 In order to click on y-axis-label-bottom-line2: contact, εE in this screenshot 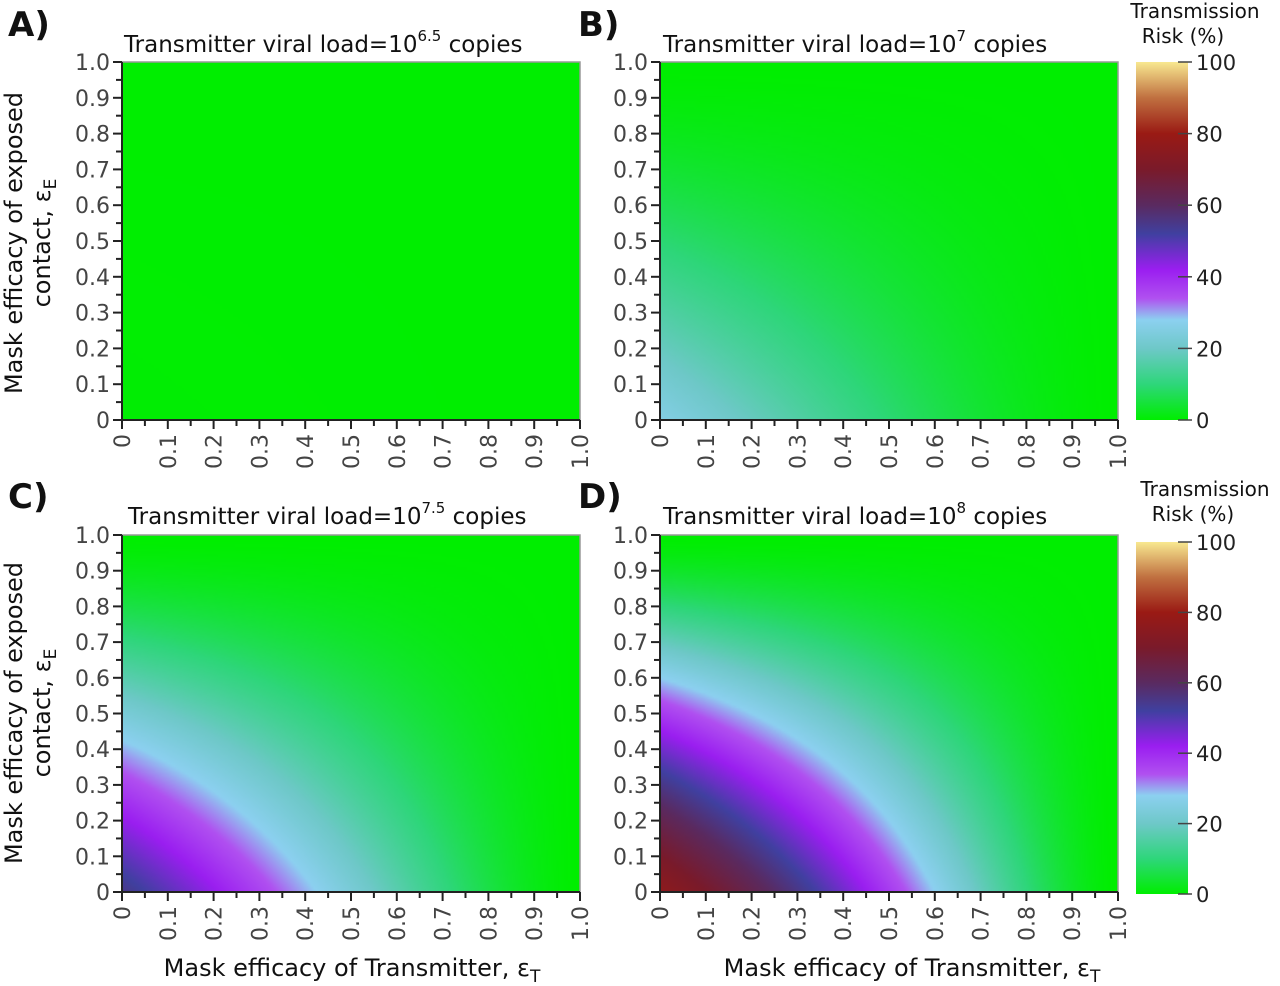, I will do `click(44, 713)`.